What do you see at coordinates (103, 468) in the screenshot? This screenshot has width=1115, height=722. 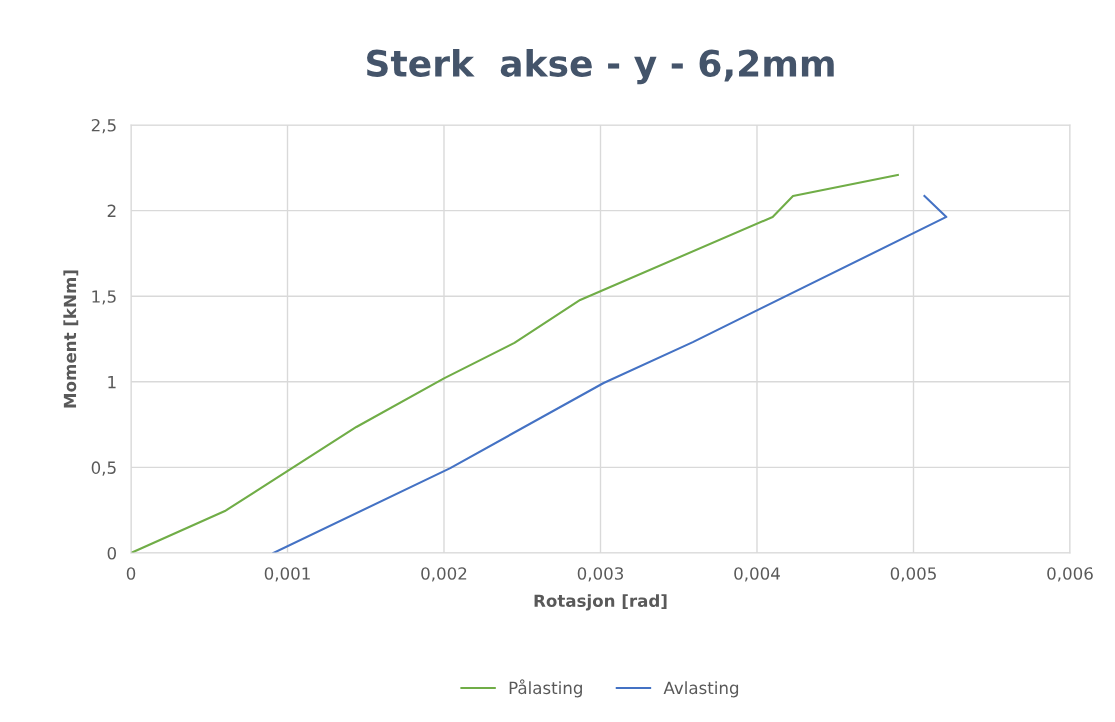 I see `y-tick-label: 0,5` at bounding box center [103, 468].